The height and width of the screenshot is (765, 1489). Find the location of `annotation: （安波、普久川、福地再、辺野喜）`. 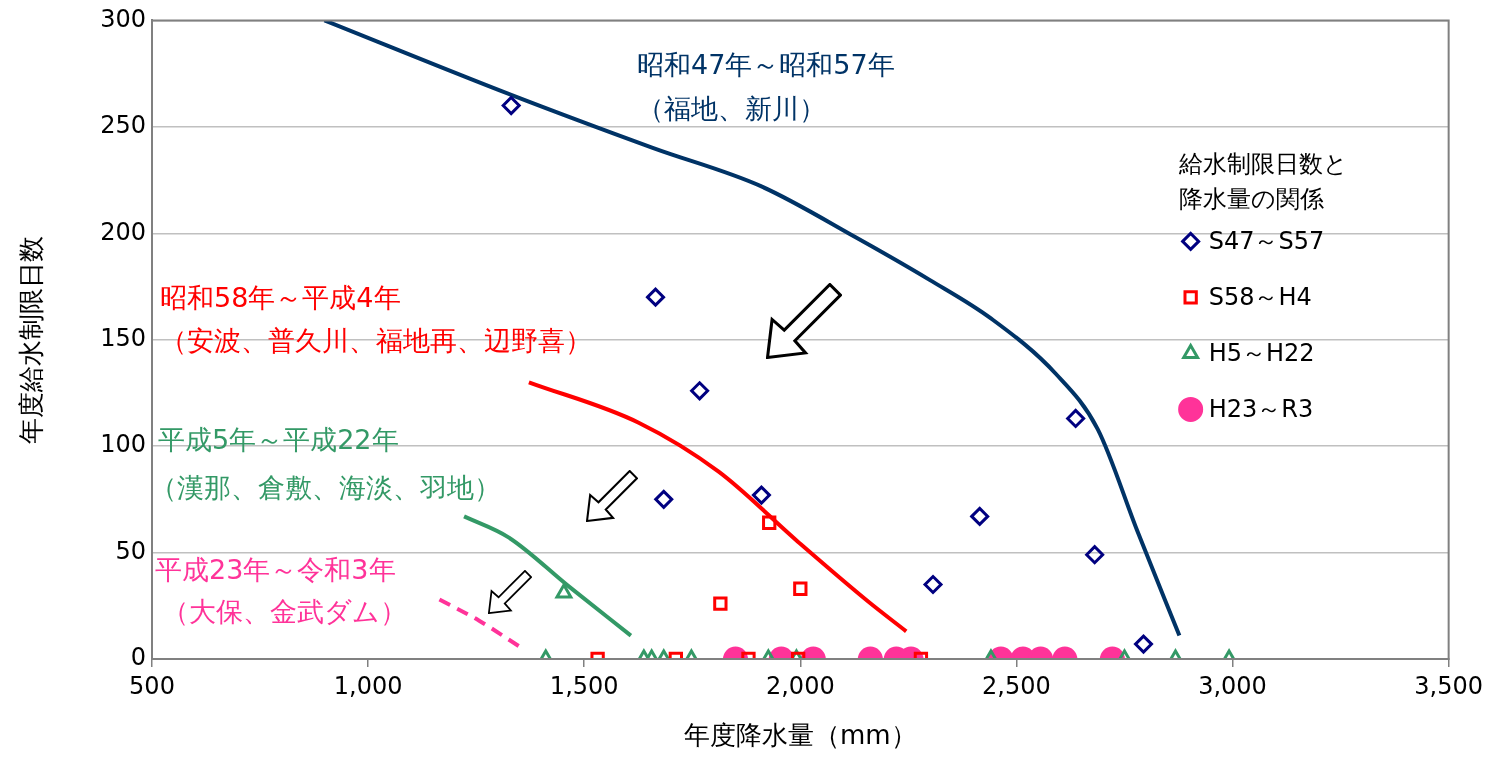

annotation: （安波、普久川、福地再、辺野喜） is located at coordinates (376, 341).